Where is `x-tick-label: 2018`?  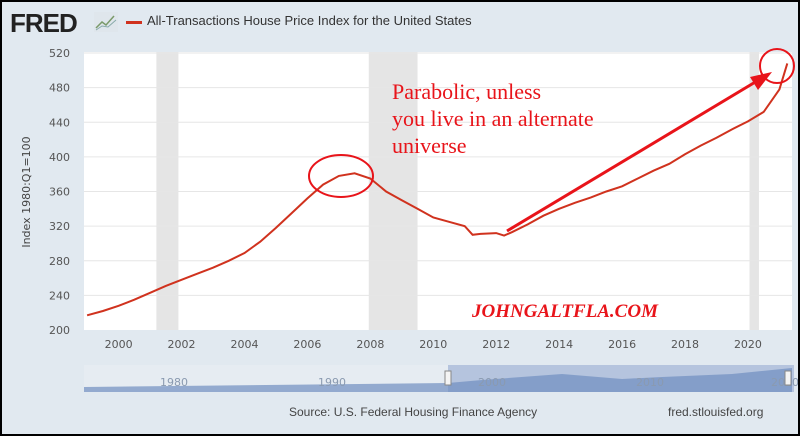 x-tick-label: 2018 is located at coordinates (685, 344).